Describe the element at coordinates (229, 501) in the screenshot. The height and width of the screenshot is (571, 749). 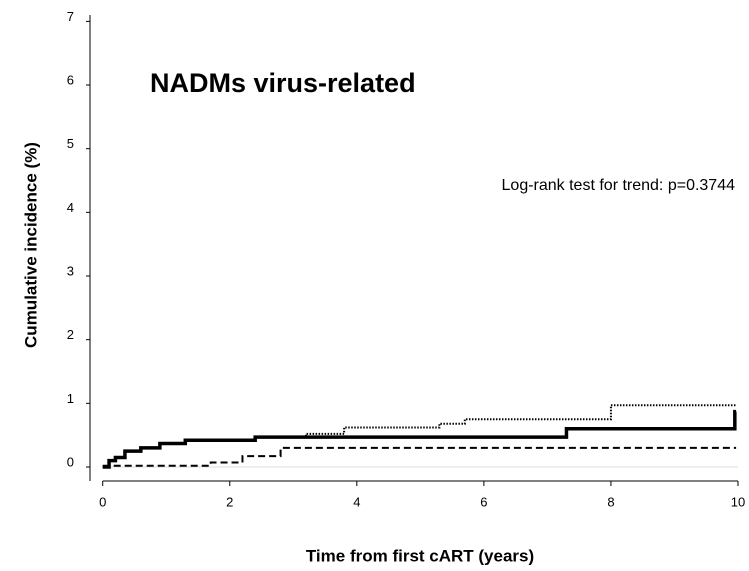
I see `x-tick-label: 2` at that location.